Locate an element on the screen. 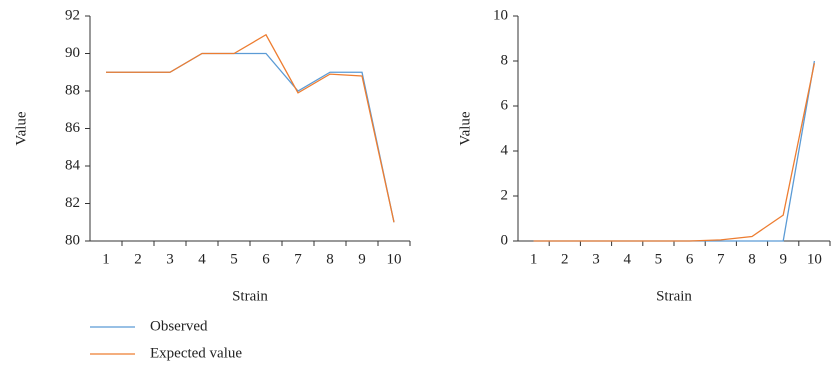 The width and height of the screenshot is (833, 375). y-tick-label: 8 is located at coordinates (505, 60).